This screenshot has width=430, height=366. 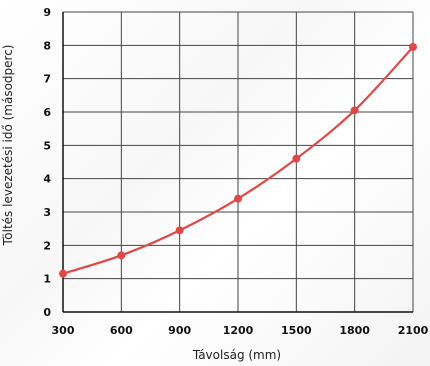 What do you see at coordinates (179, 330) in the screenshot?
I see `x-tick-label: 900` at bounding box center [179, 330].